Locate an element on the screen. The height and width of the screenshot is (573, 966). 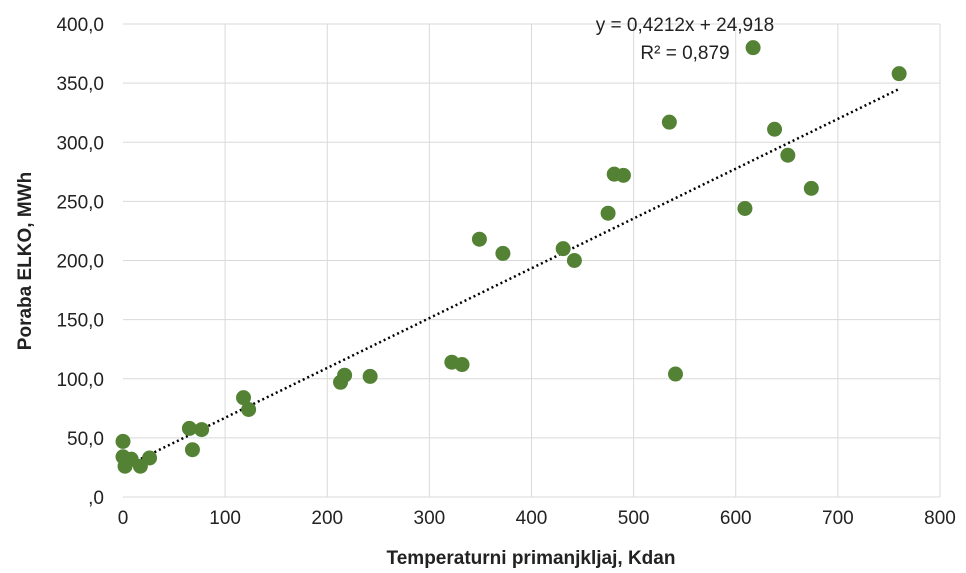
y-tick-label: 250,0 is located at coordinates (80, 202).